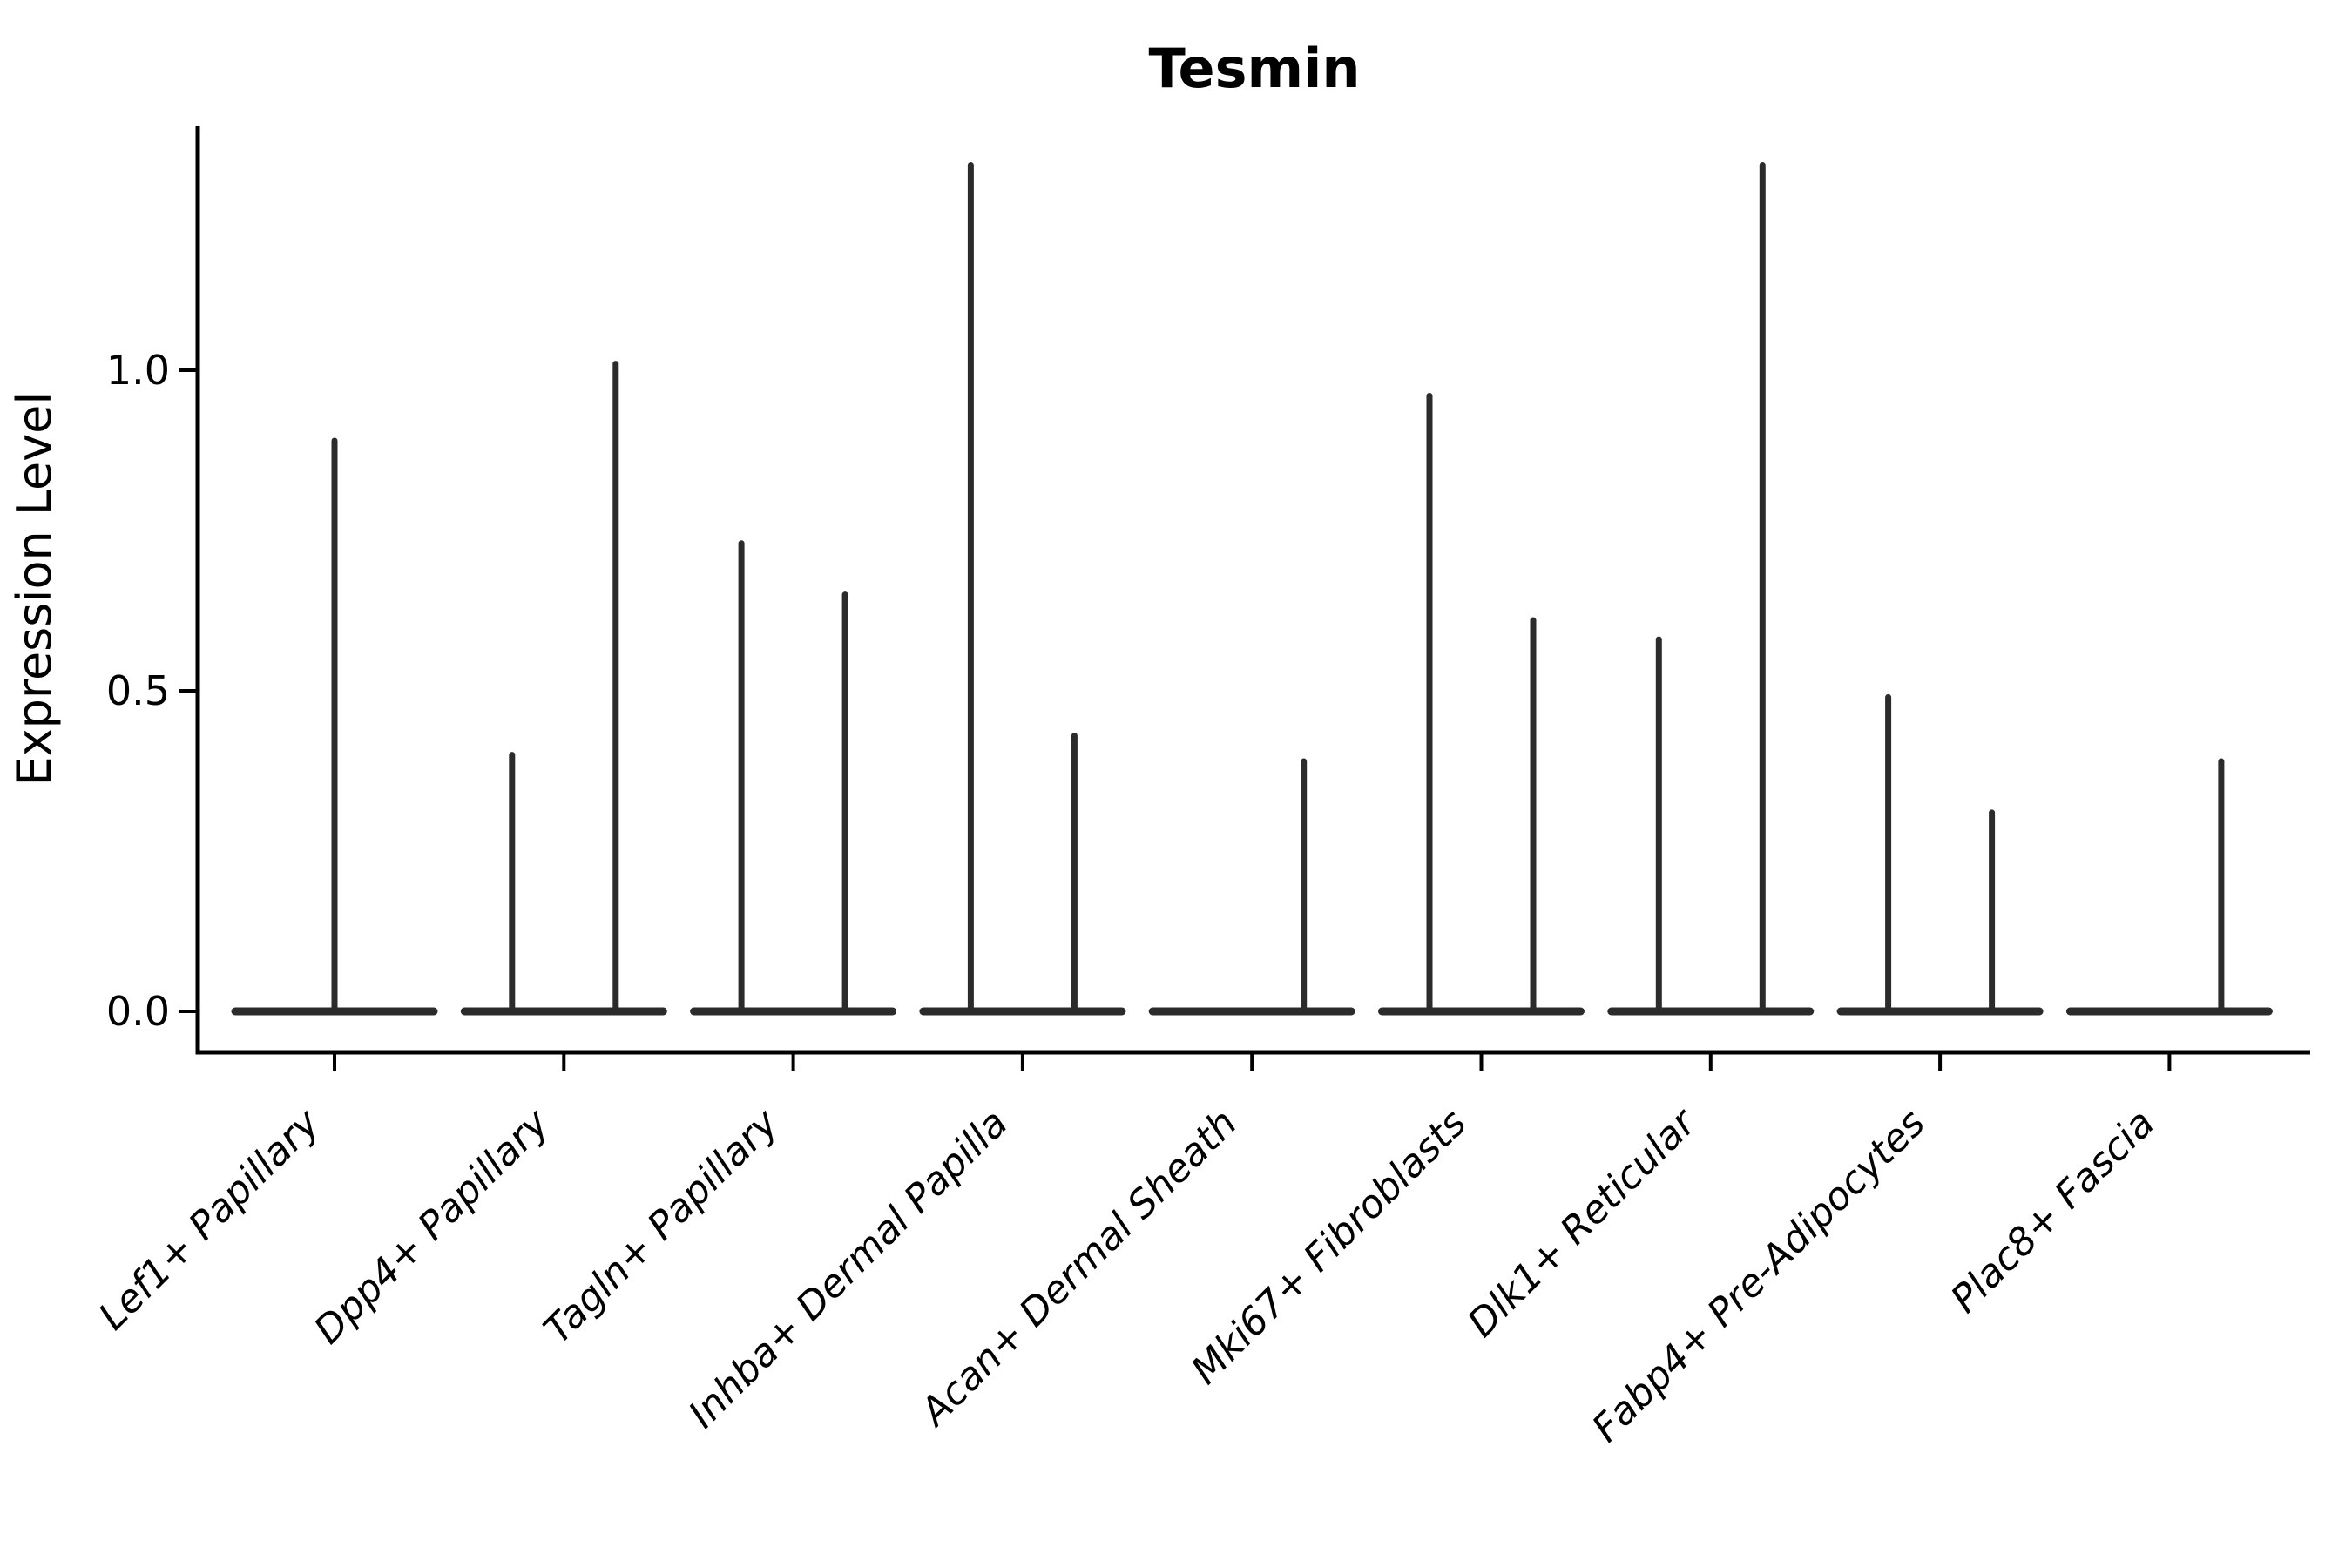 This screenshot has height=1568, width=2352. I want to click on y-tick-label: 0.0, so click(138, 1012).